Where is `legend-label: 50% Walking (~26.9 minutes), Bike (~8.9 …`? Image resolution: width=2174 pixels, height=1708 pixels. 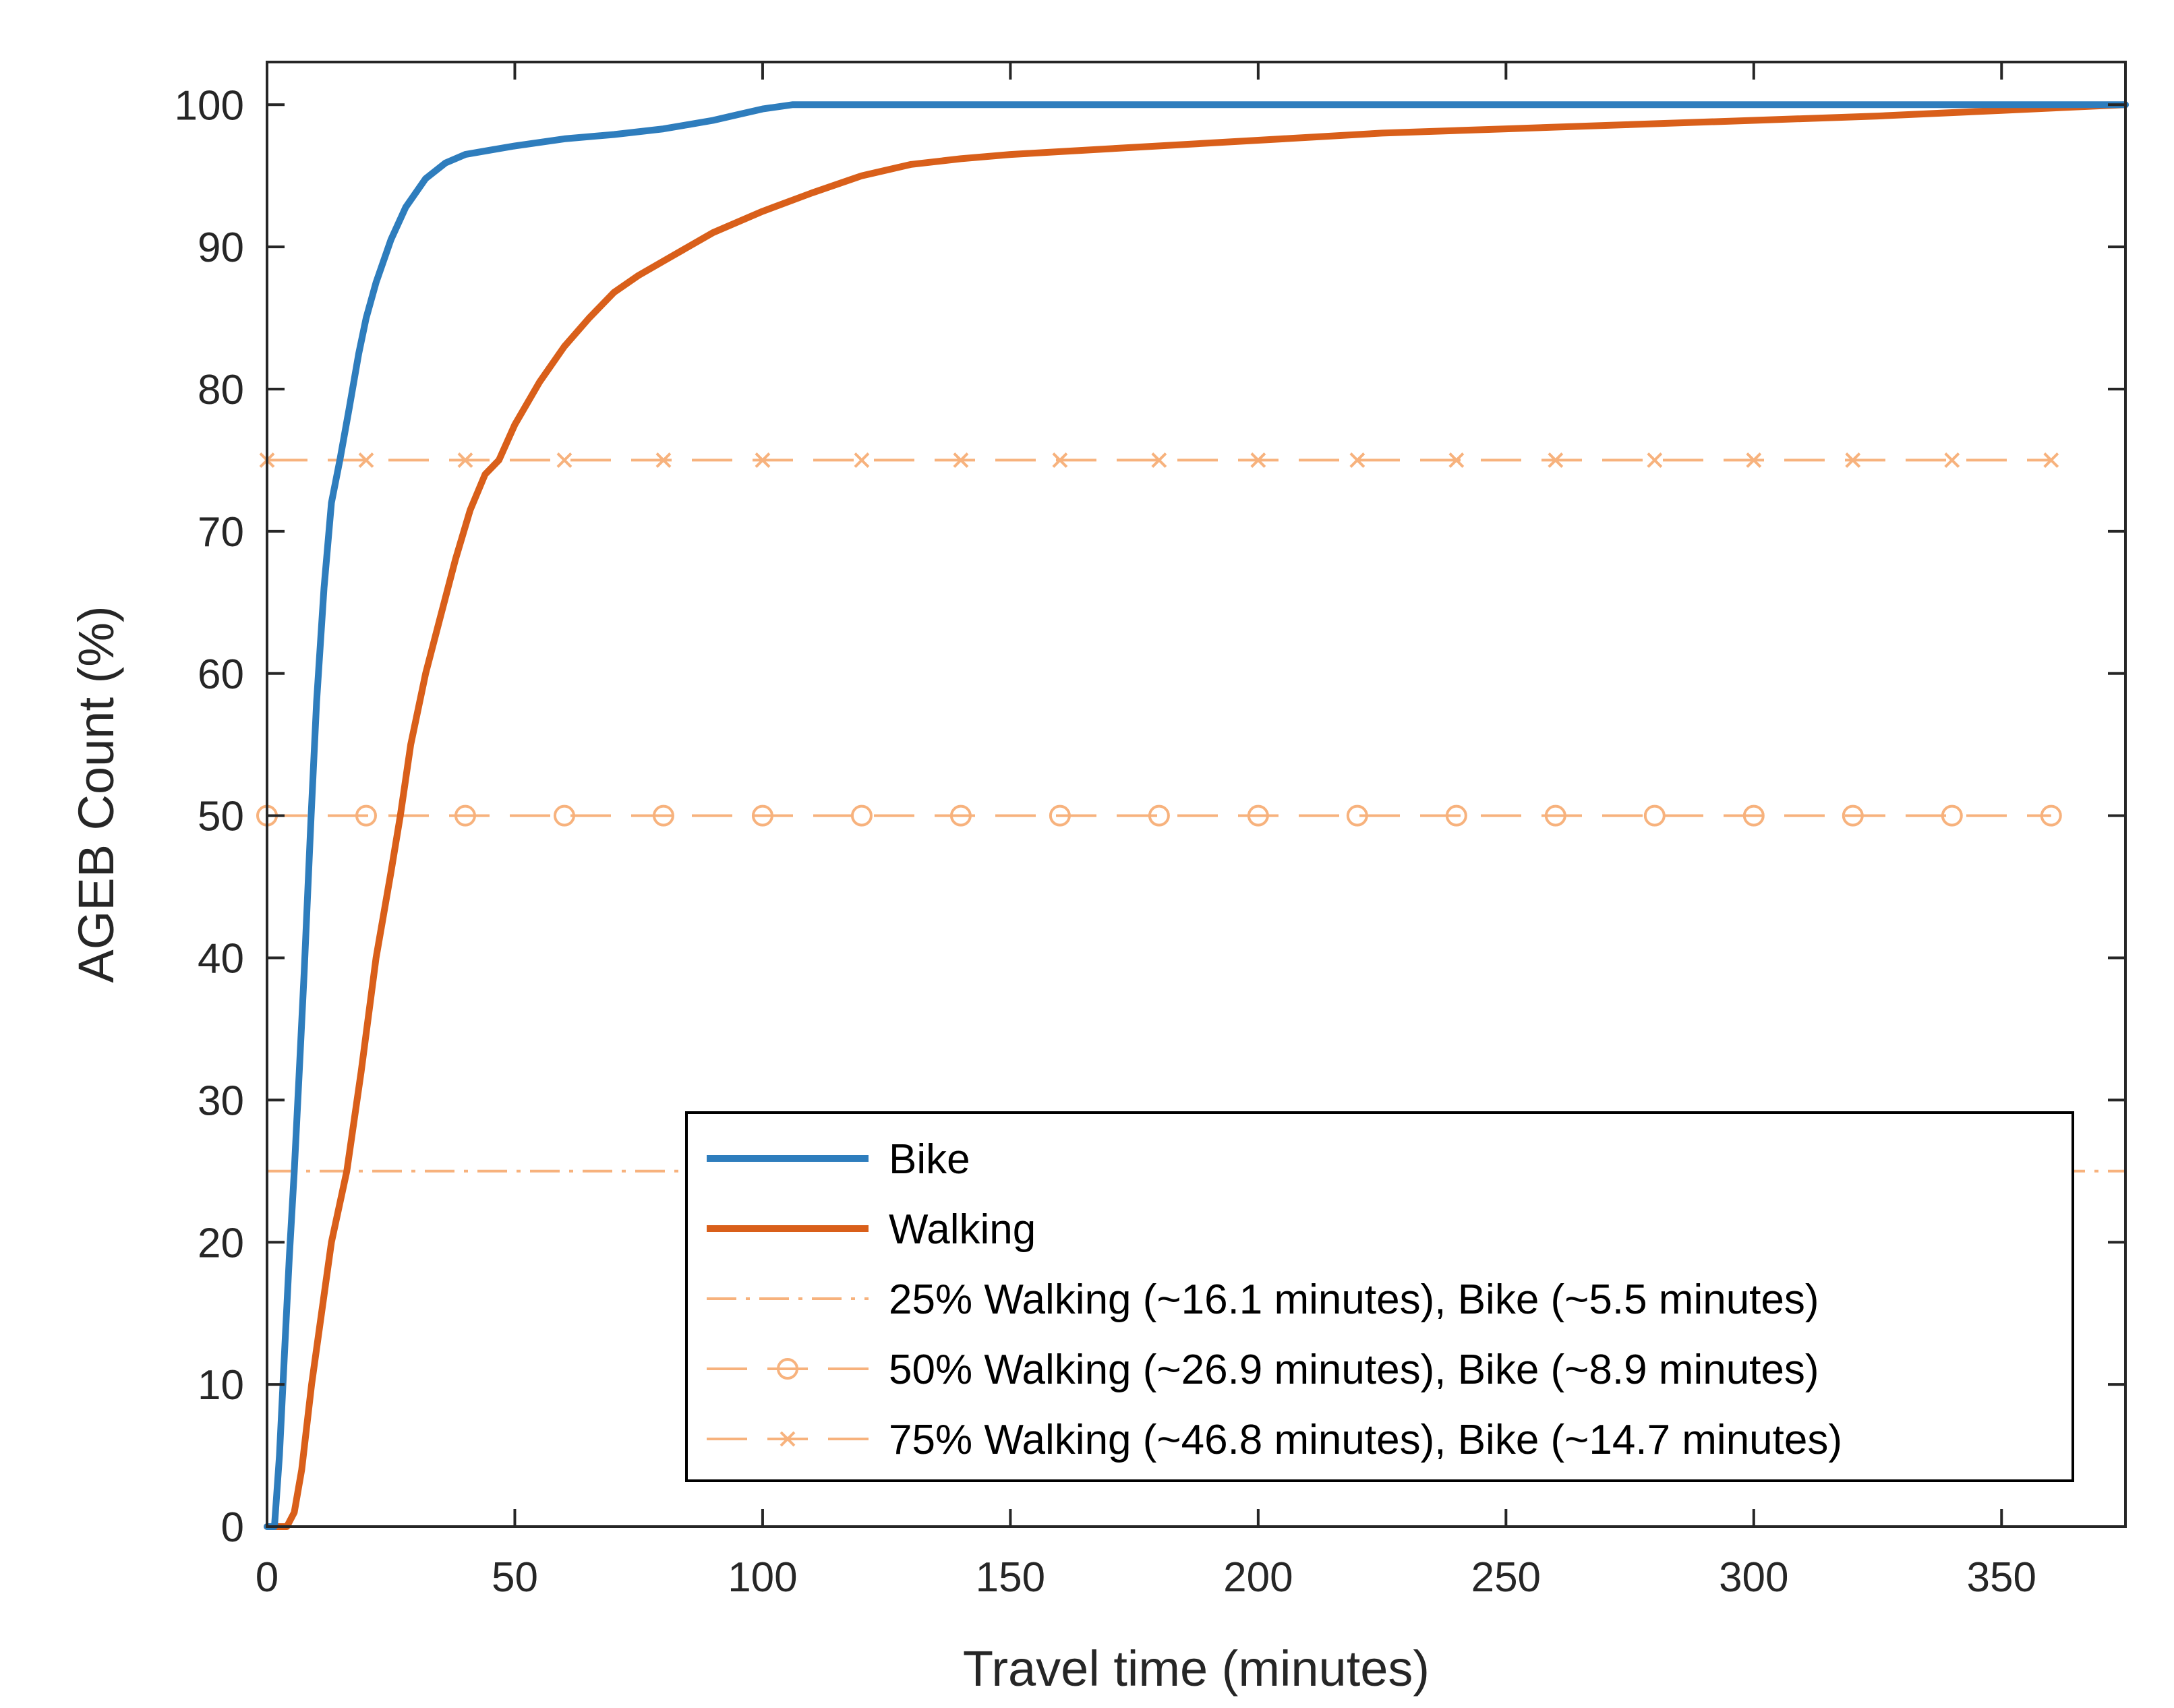
legend-label: 50% Walking (~26.9 minutes), Bike (~8.9 … is located at coordinates (1354, 1370).